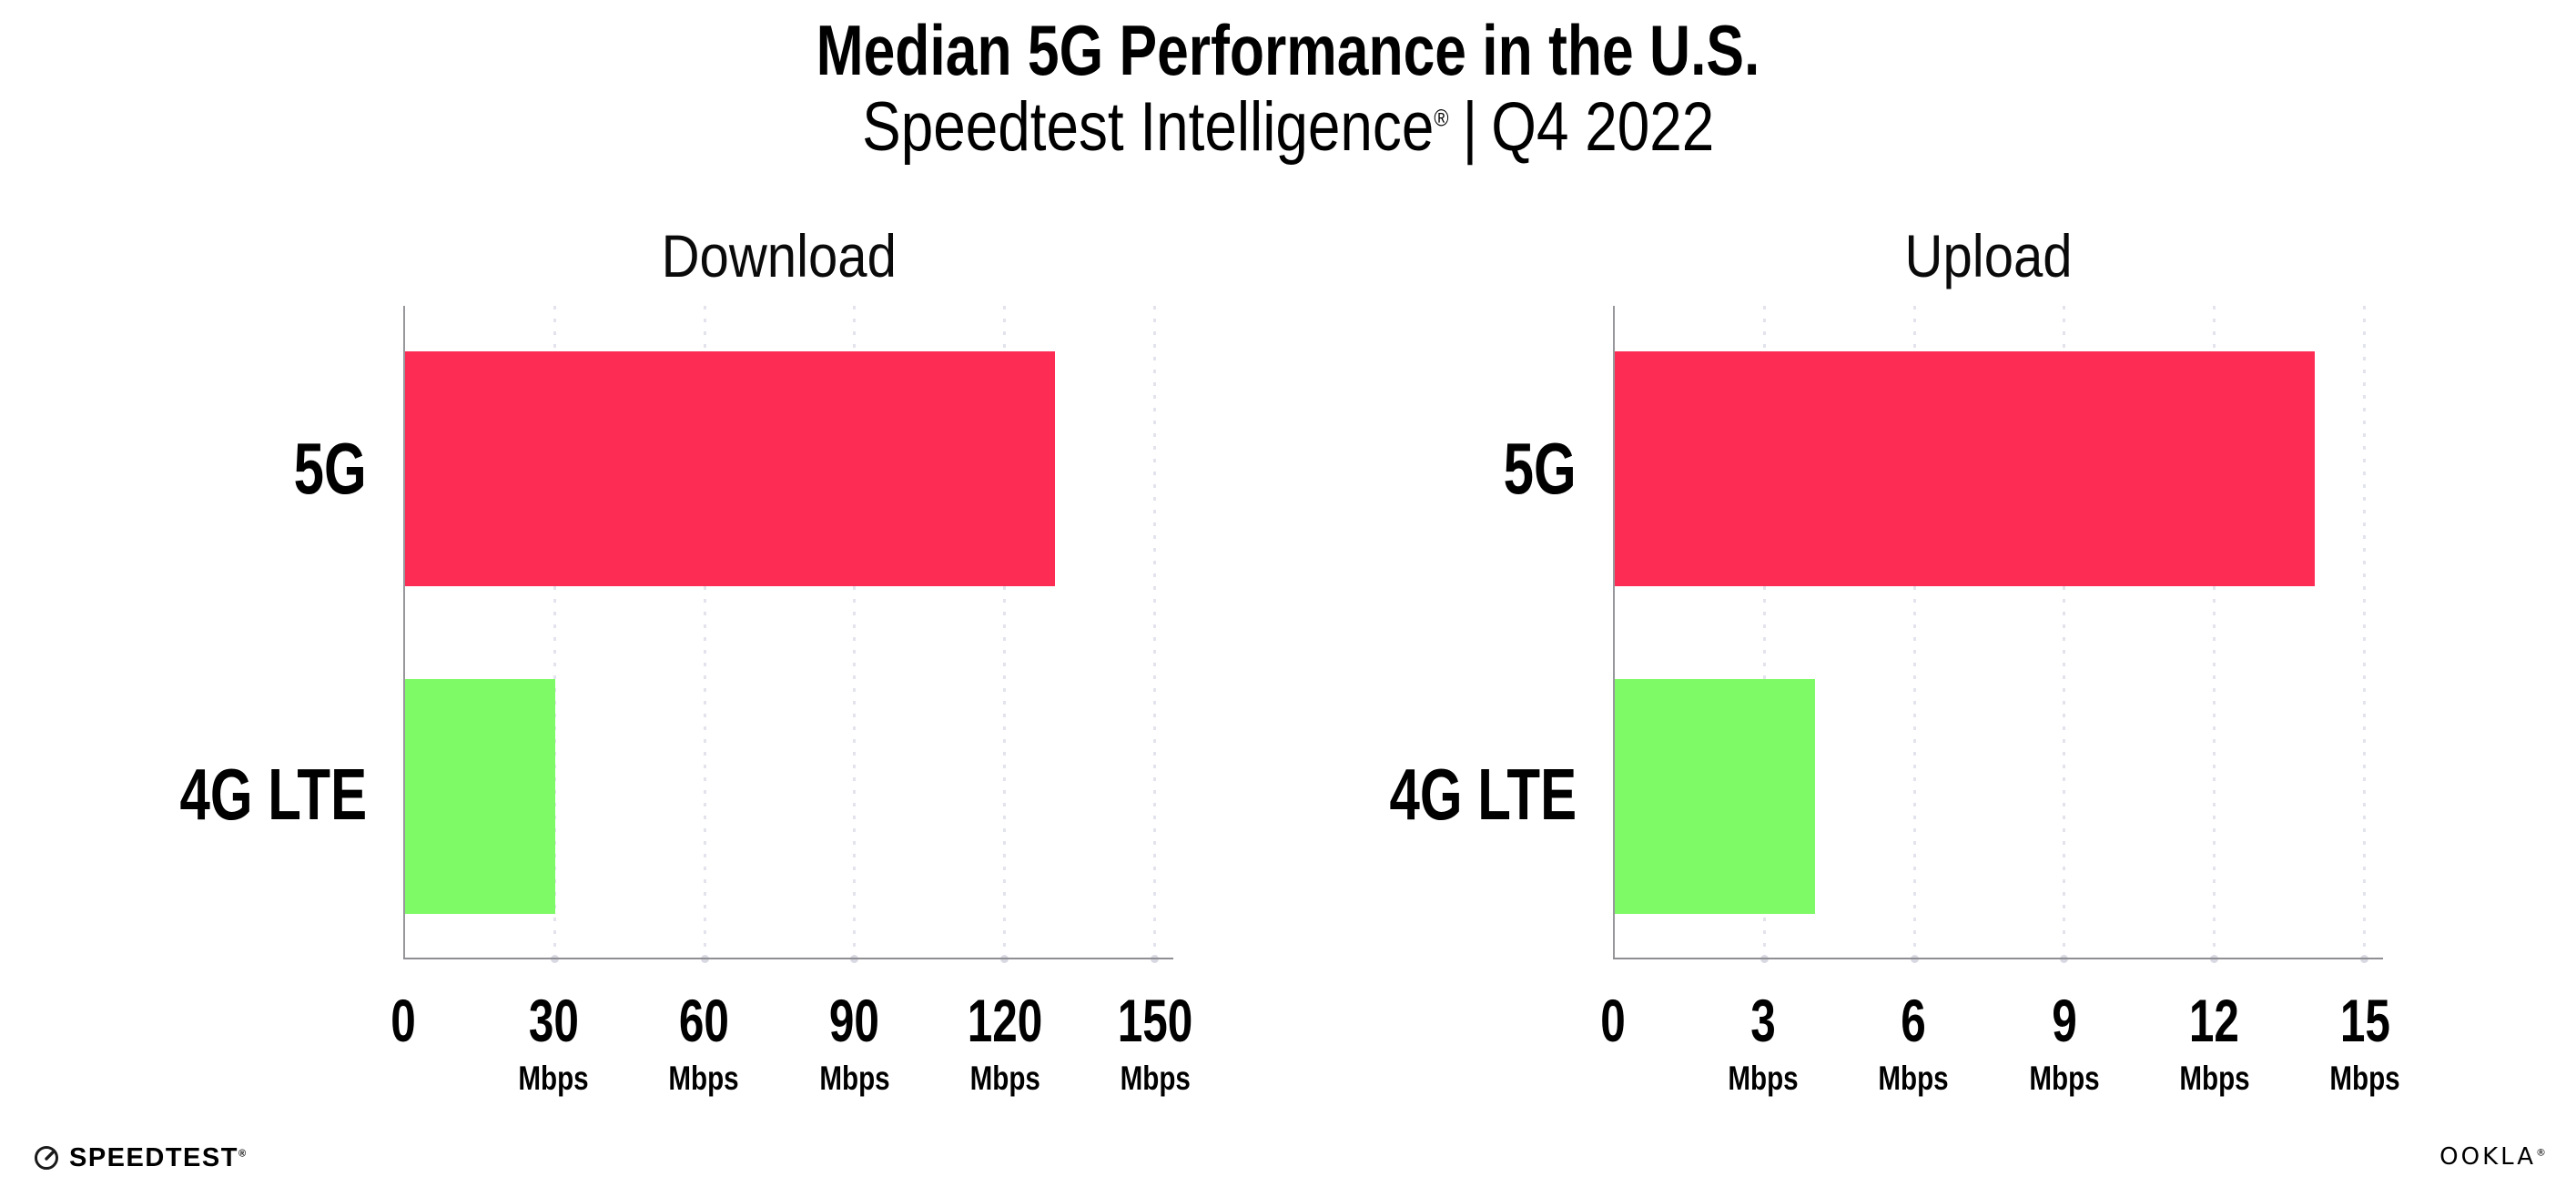 The image size is (2576, 1197). What do you see at coordinates (2064, 1042) in the screenshot?
I see `x-tick: 9 Mbps` at bounding box center [2064, 1042].